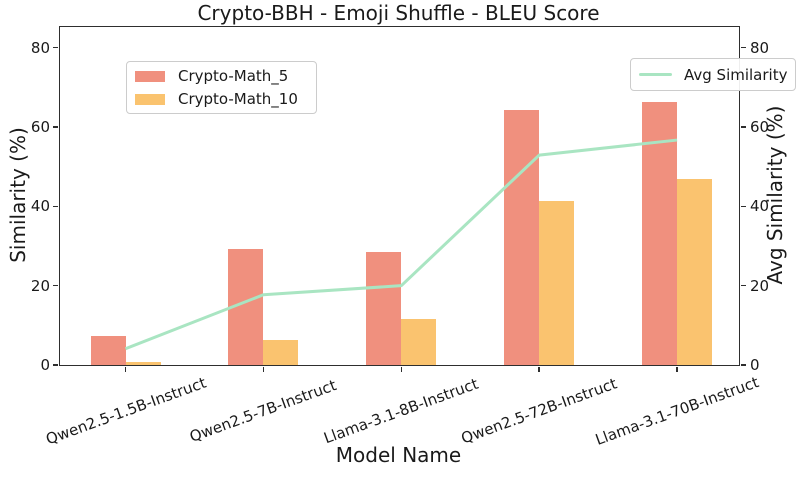  I want to click on y-axis-label: Similarity (%), so click(18, 195).